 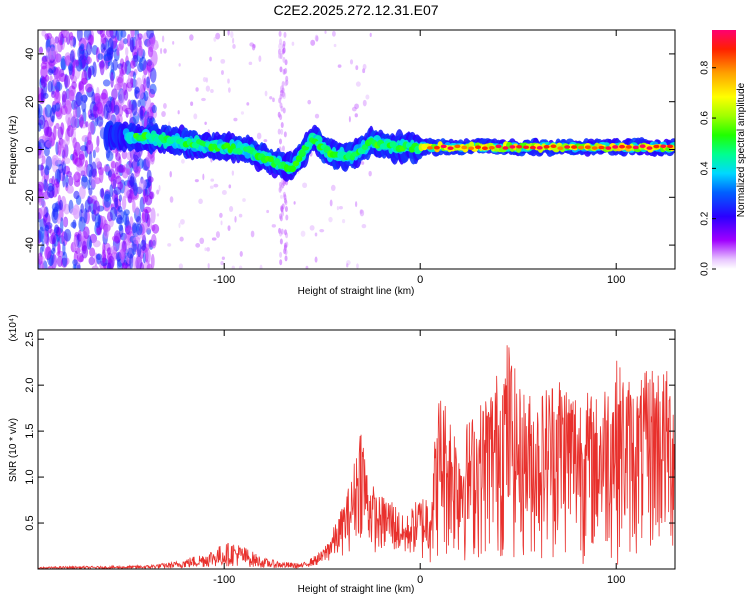 I want to click on snr-x-tick-label: 100, so click(x=616, y=580).